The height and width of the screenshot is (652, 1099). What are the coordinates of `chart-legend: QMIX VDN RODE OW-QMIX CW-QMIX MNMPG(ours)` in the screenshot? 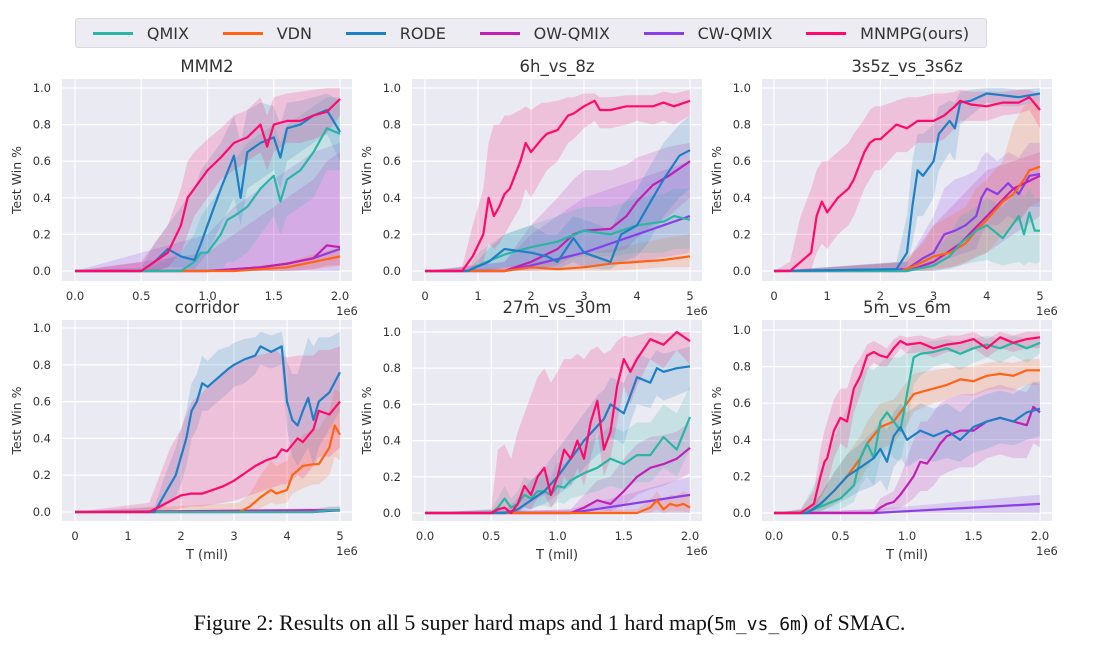 It's located at (531, 33).